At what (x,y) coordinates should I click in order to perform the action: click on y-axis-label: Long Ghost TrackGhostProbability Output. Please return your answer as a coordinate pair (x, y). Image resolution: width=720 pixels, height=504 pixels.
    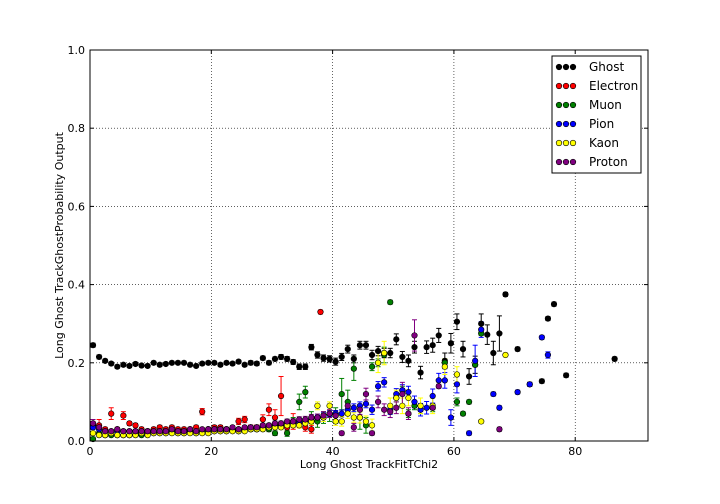
    Looking at the image, I should click on (59, 244).